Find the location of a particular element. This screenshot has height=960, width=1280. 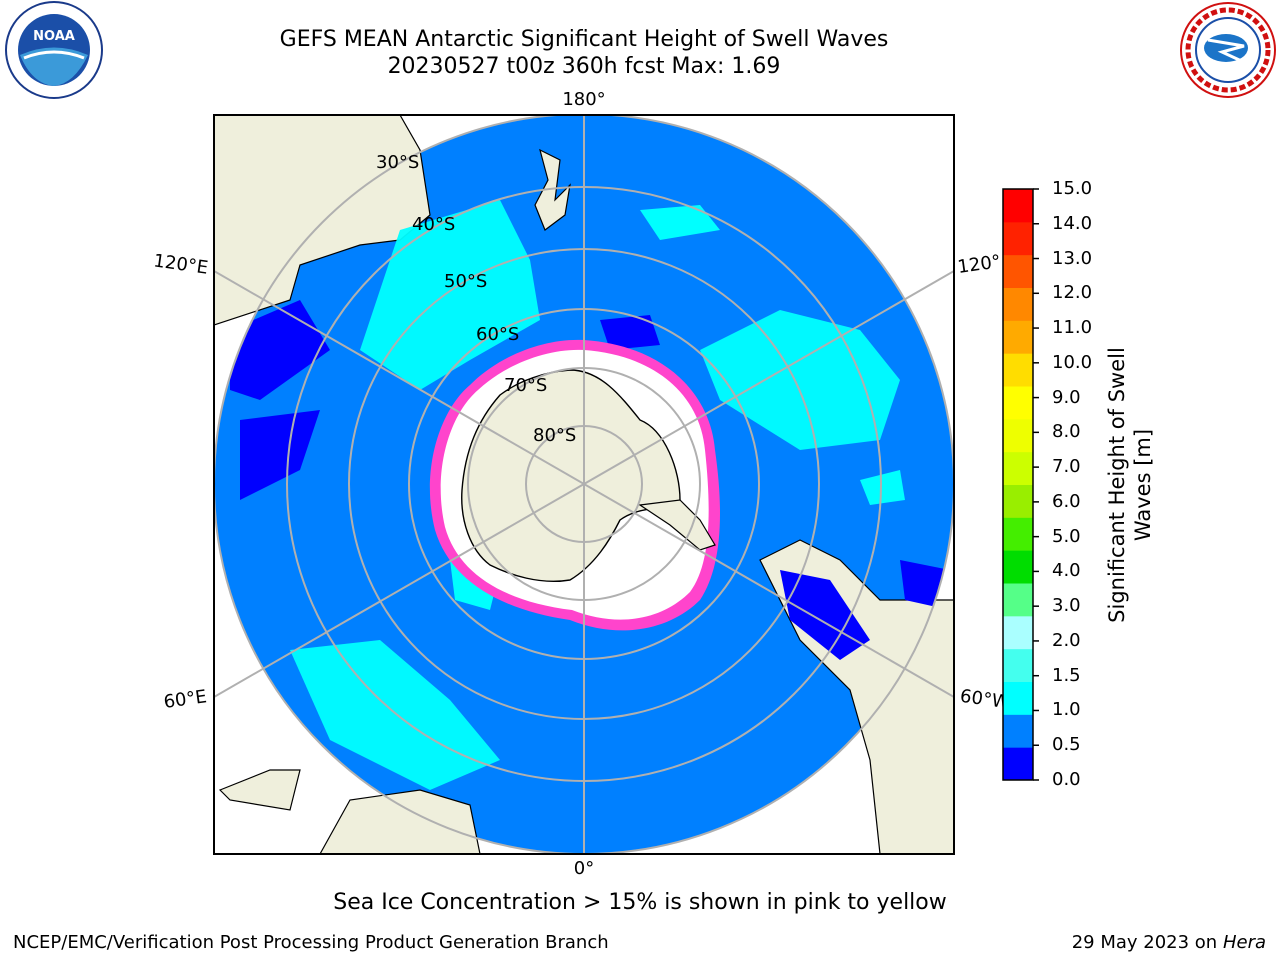

svg-text: NOAA is located at coordinates (54, 36).